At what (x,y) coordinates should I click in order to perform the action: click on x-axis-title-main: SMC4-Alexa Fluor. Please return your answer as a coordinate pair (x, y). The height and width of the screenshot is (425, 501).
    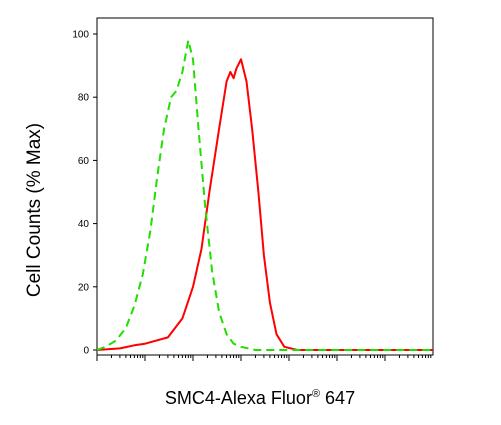
    Looking at the image, I should click on (238, 398).